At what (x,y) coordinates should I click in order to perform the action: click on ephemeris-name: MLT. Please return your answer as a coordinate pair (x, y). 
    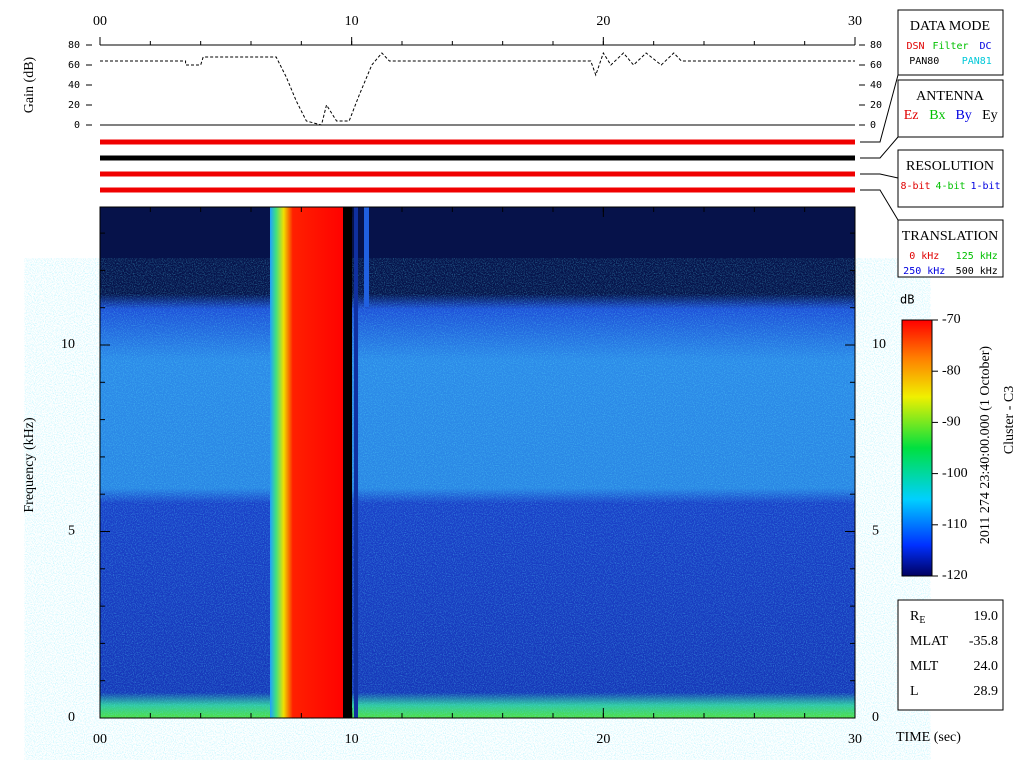
    Looking at the image, I should click on (924, 666).